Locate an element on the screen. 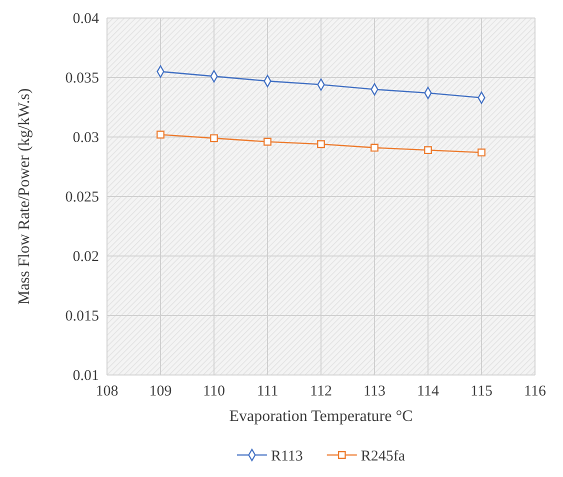 The height and width of the screenshot is (477, 563). x-tick-label: 110 is located at coordinates (214, 392).